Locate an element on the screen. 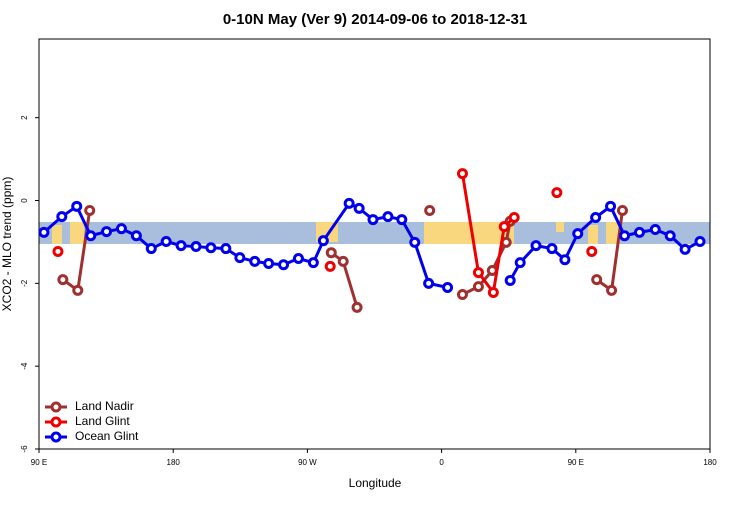 The image size is (750, 505). map-strip is located at coordinates (374, 233).